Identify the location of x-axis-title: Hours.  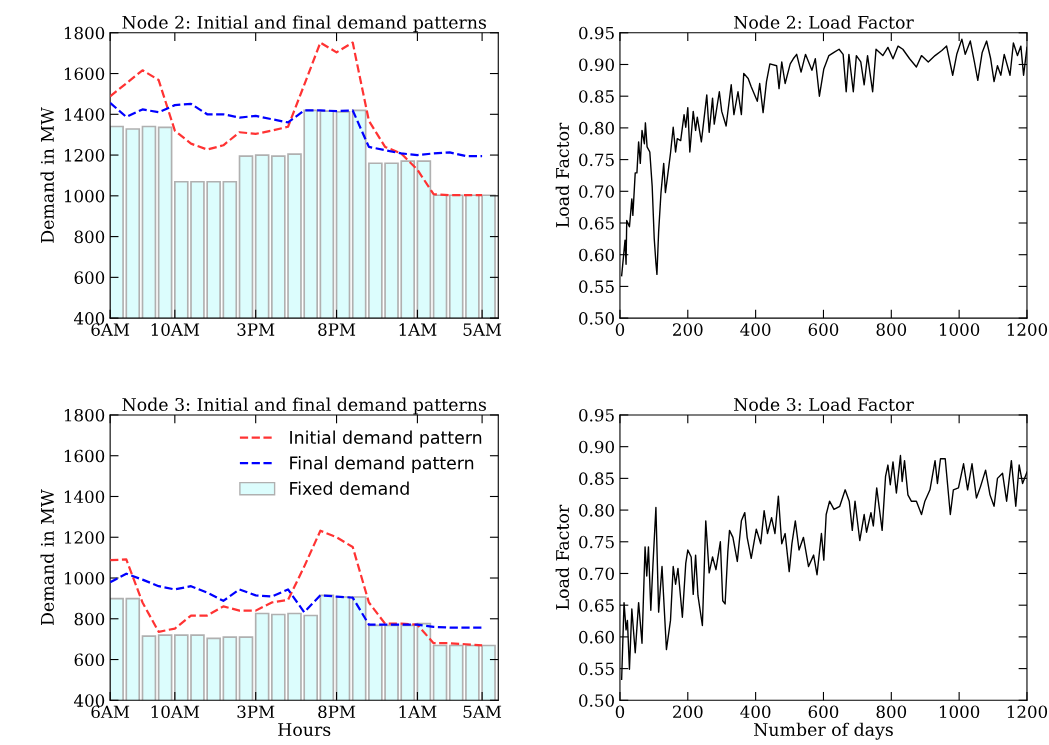
(304, 730).